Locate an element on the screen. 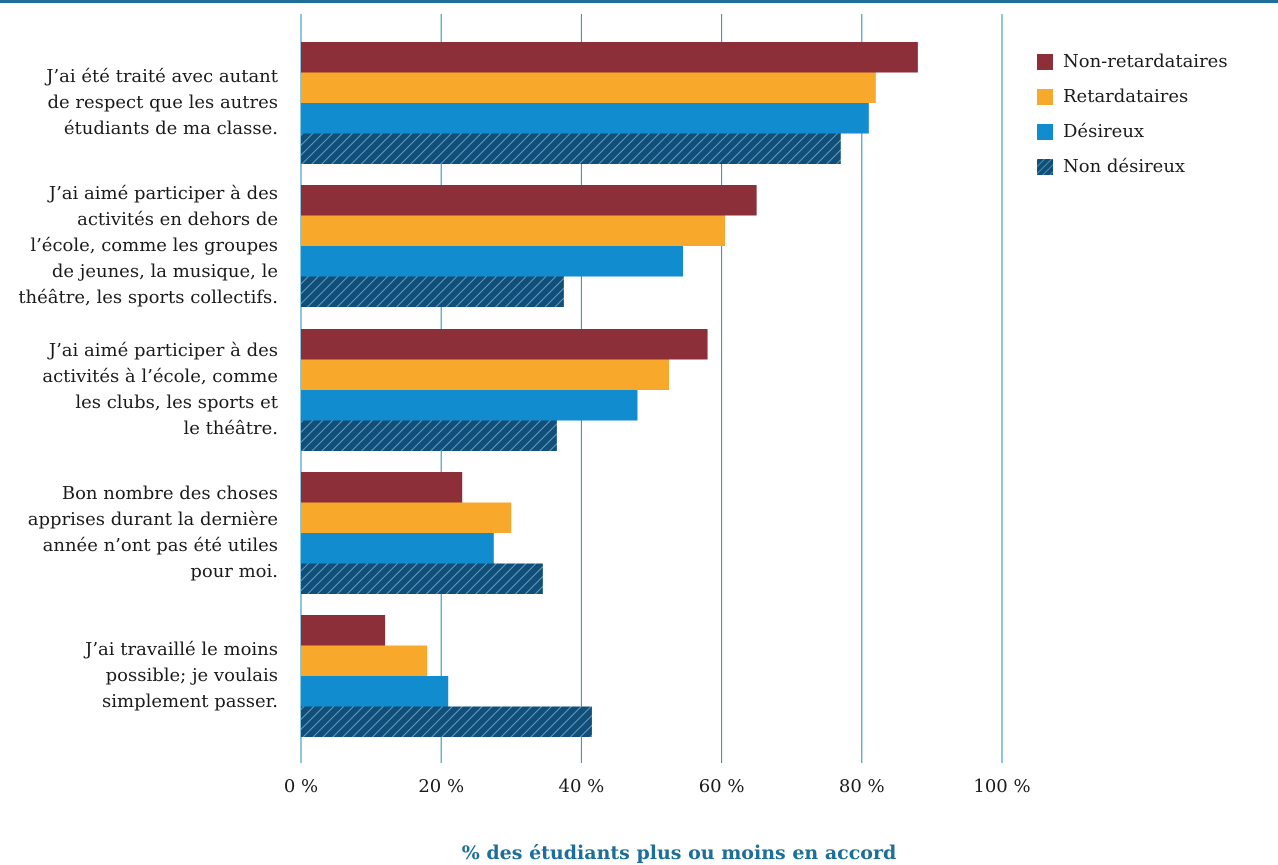 The image size is (1278, 865). category-label-line: activités à l’école, comme is located at coordinates (160, 376).